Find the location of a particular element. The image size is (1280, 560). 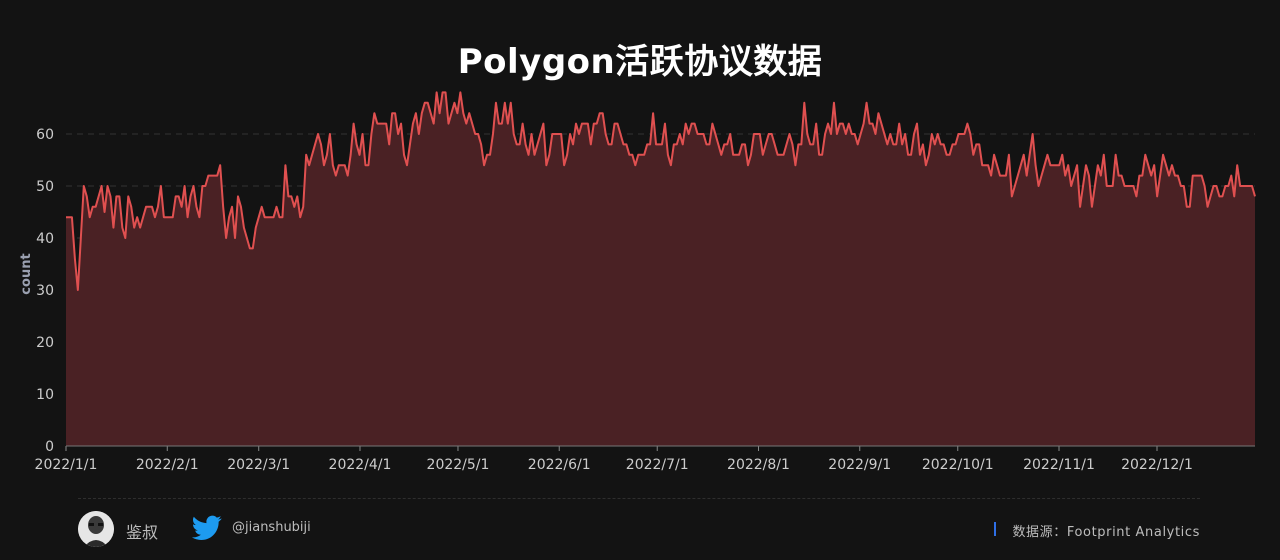

x-tick-label: 2022/8/1 is located at coordinates (758, 465).